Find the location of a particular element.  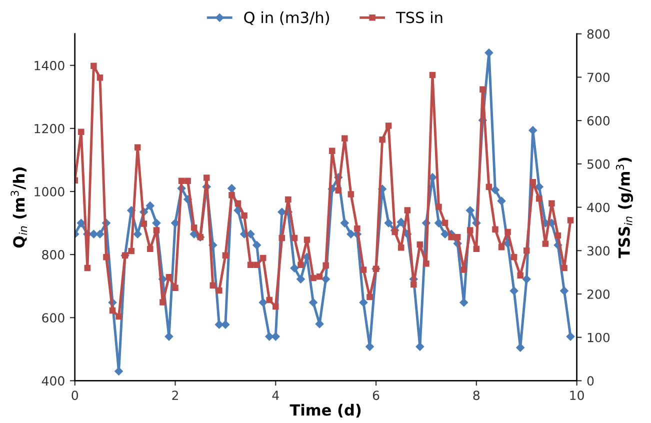

x-tick-label: 2 is located at coordinates (175, 395).